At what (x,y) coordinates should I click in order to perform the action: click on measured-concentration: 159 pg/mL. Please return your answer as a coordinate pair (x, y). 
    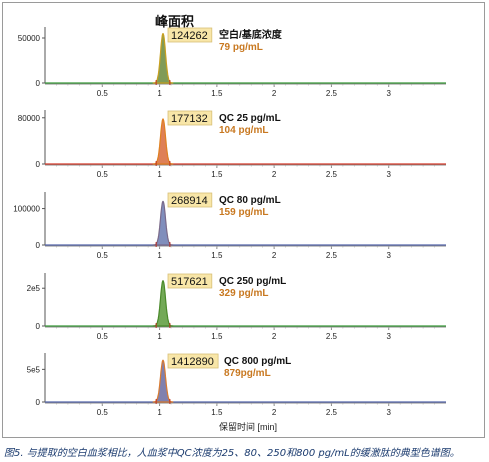
    Looking at the image, I should click on (243, 212).